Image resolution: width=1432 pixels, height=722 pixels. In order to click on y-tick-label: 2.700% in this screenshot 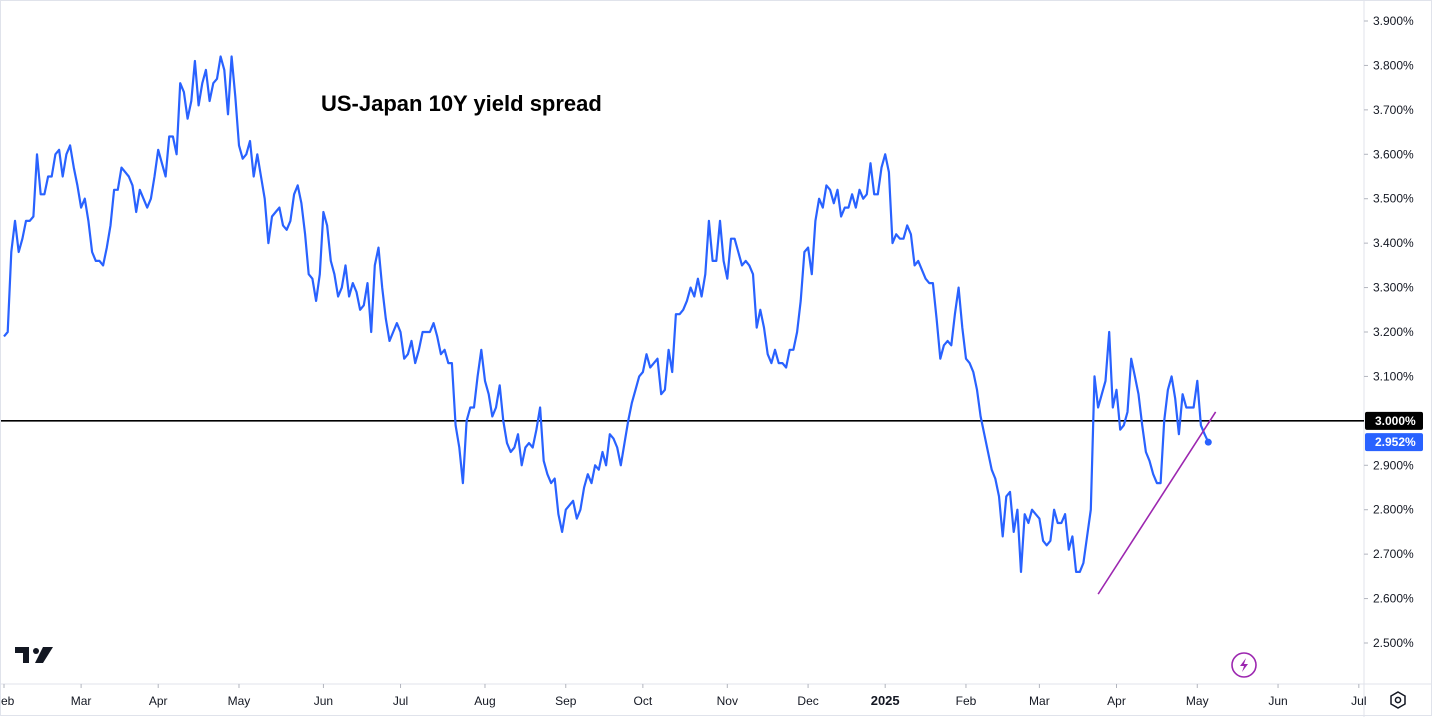, I will do `click(1393, 554)`.